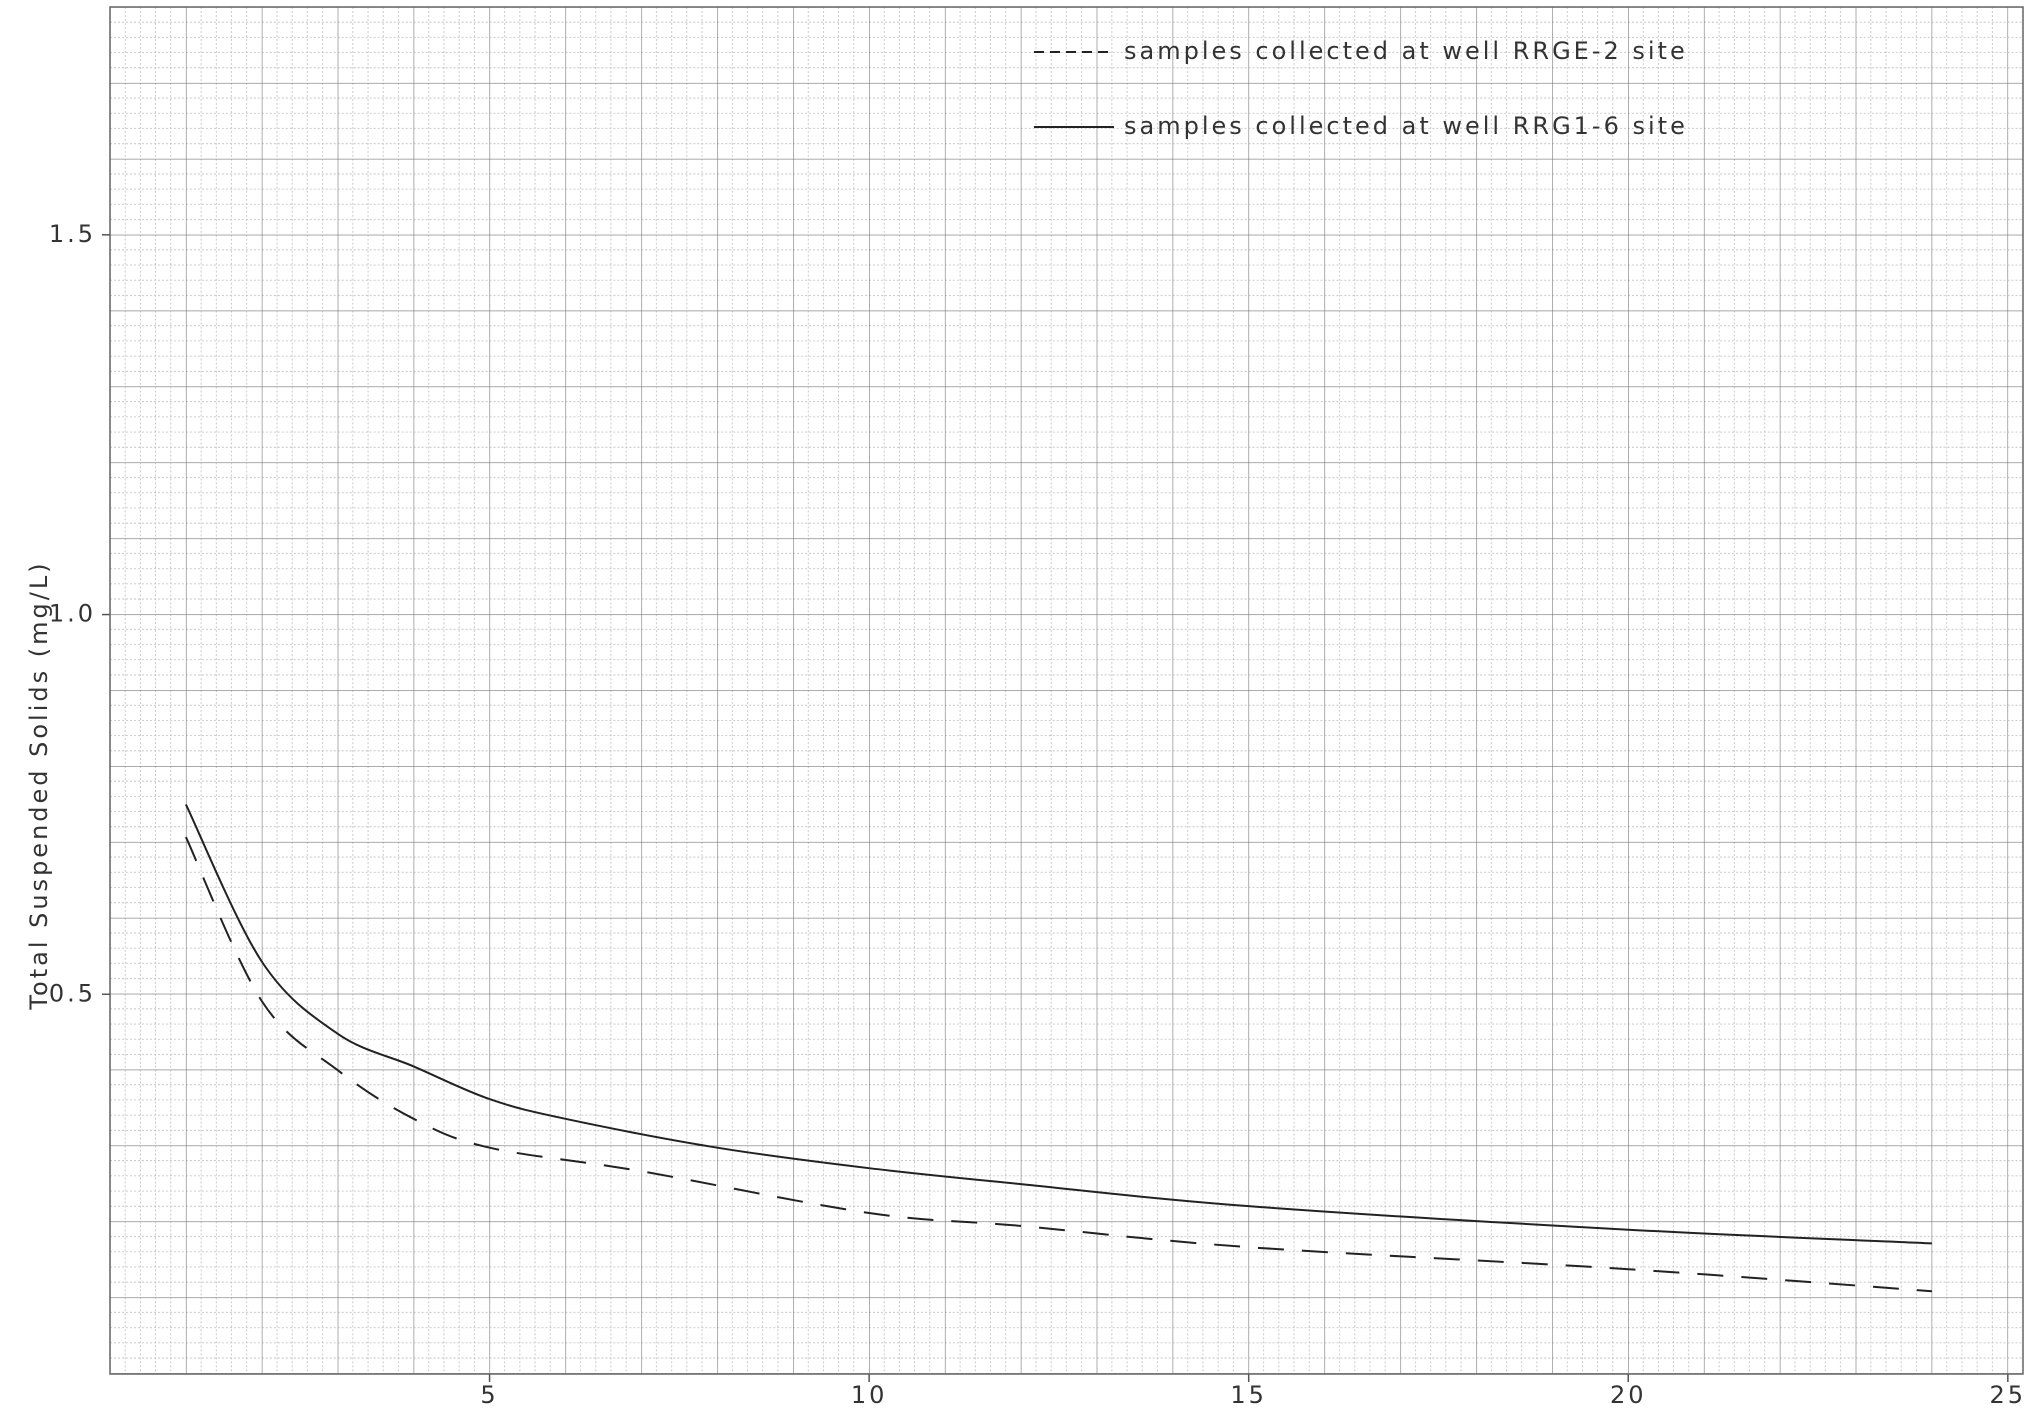 This screenshot has height=1409, width=2042. Describe the element at coordinates (2008, 1395) in the screenshot. I see `x-tick-label: 25` at that location.